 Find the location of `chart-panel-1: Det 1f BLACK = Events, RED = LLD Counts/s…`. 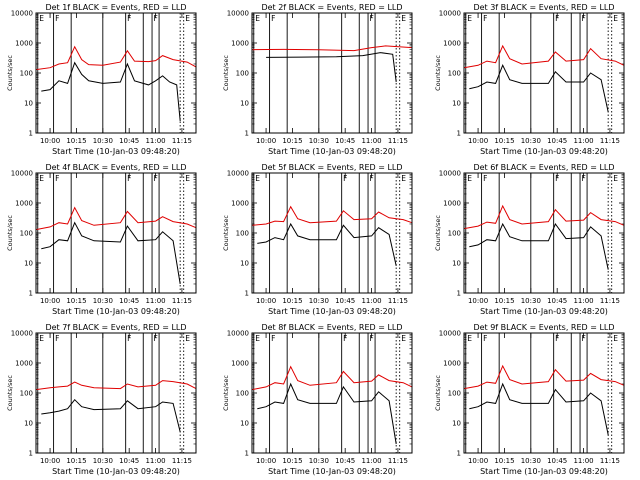

chart-panel-1: Det 1f BLACK = Events, RED = LLD Counts/s… is located at coordinates (101, 79).